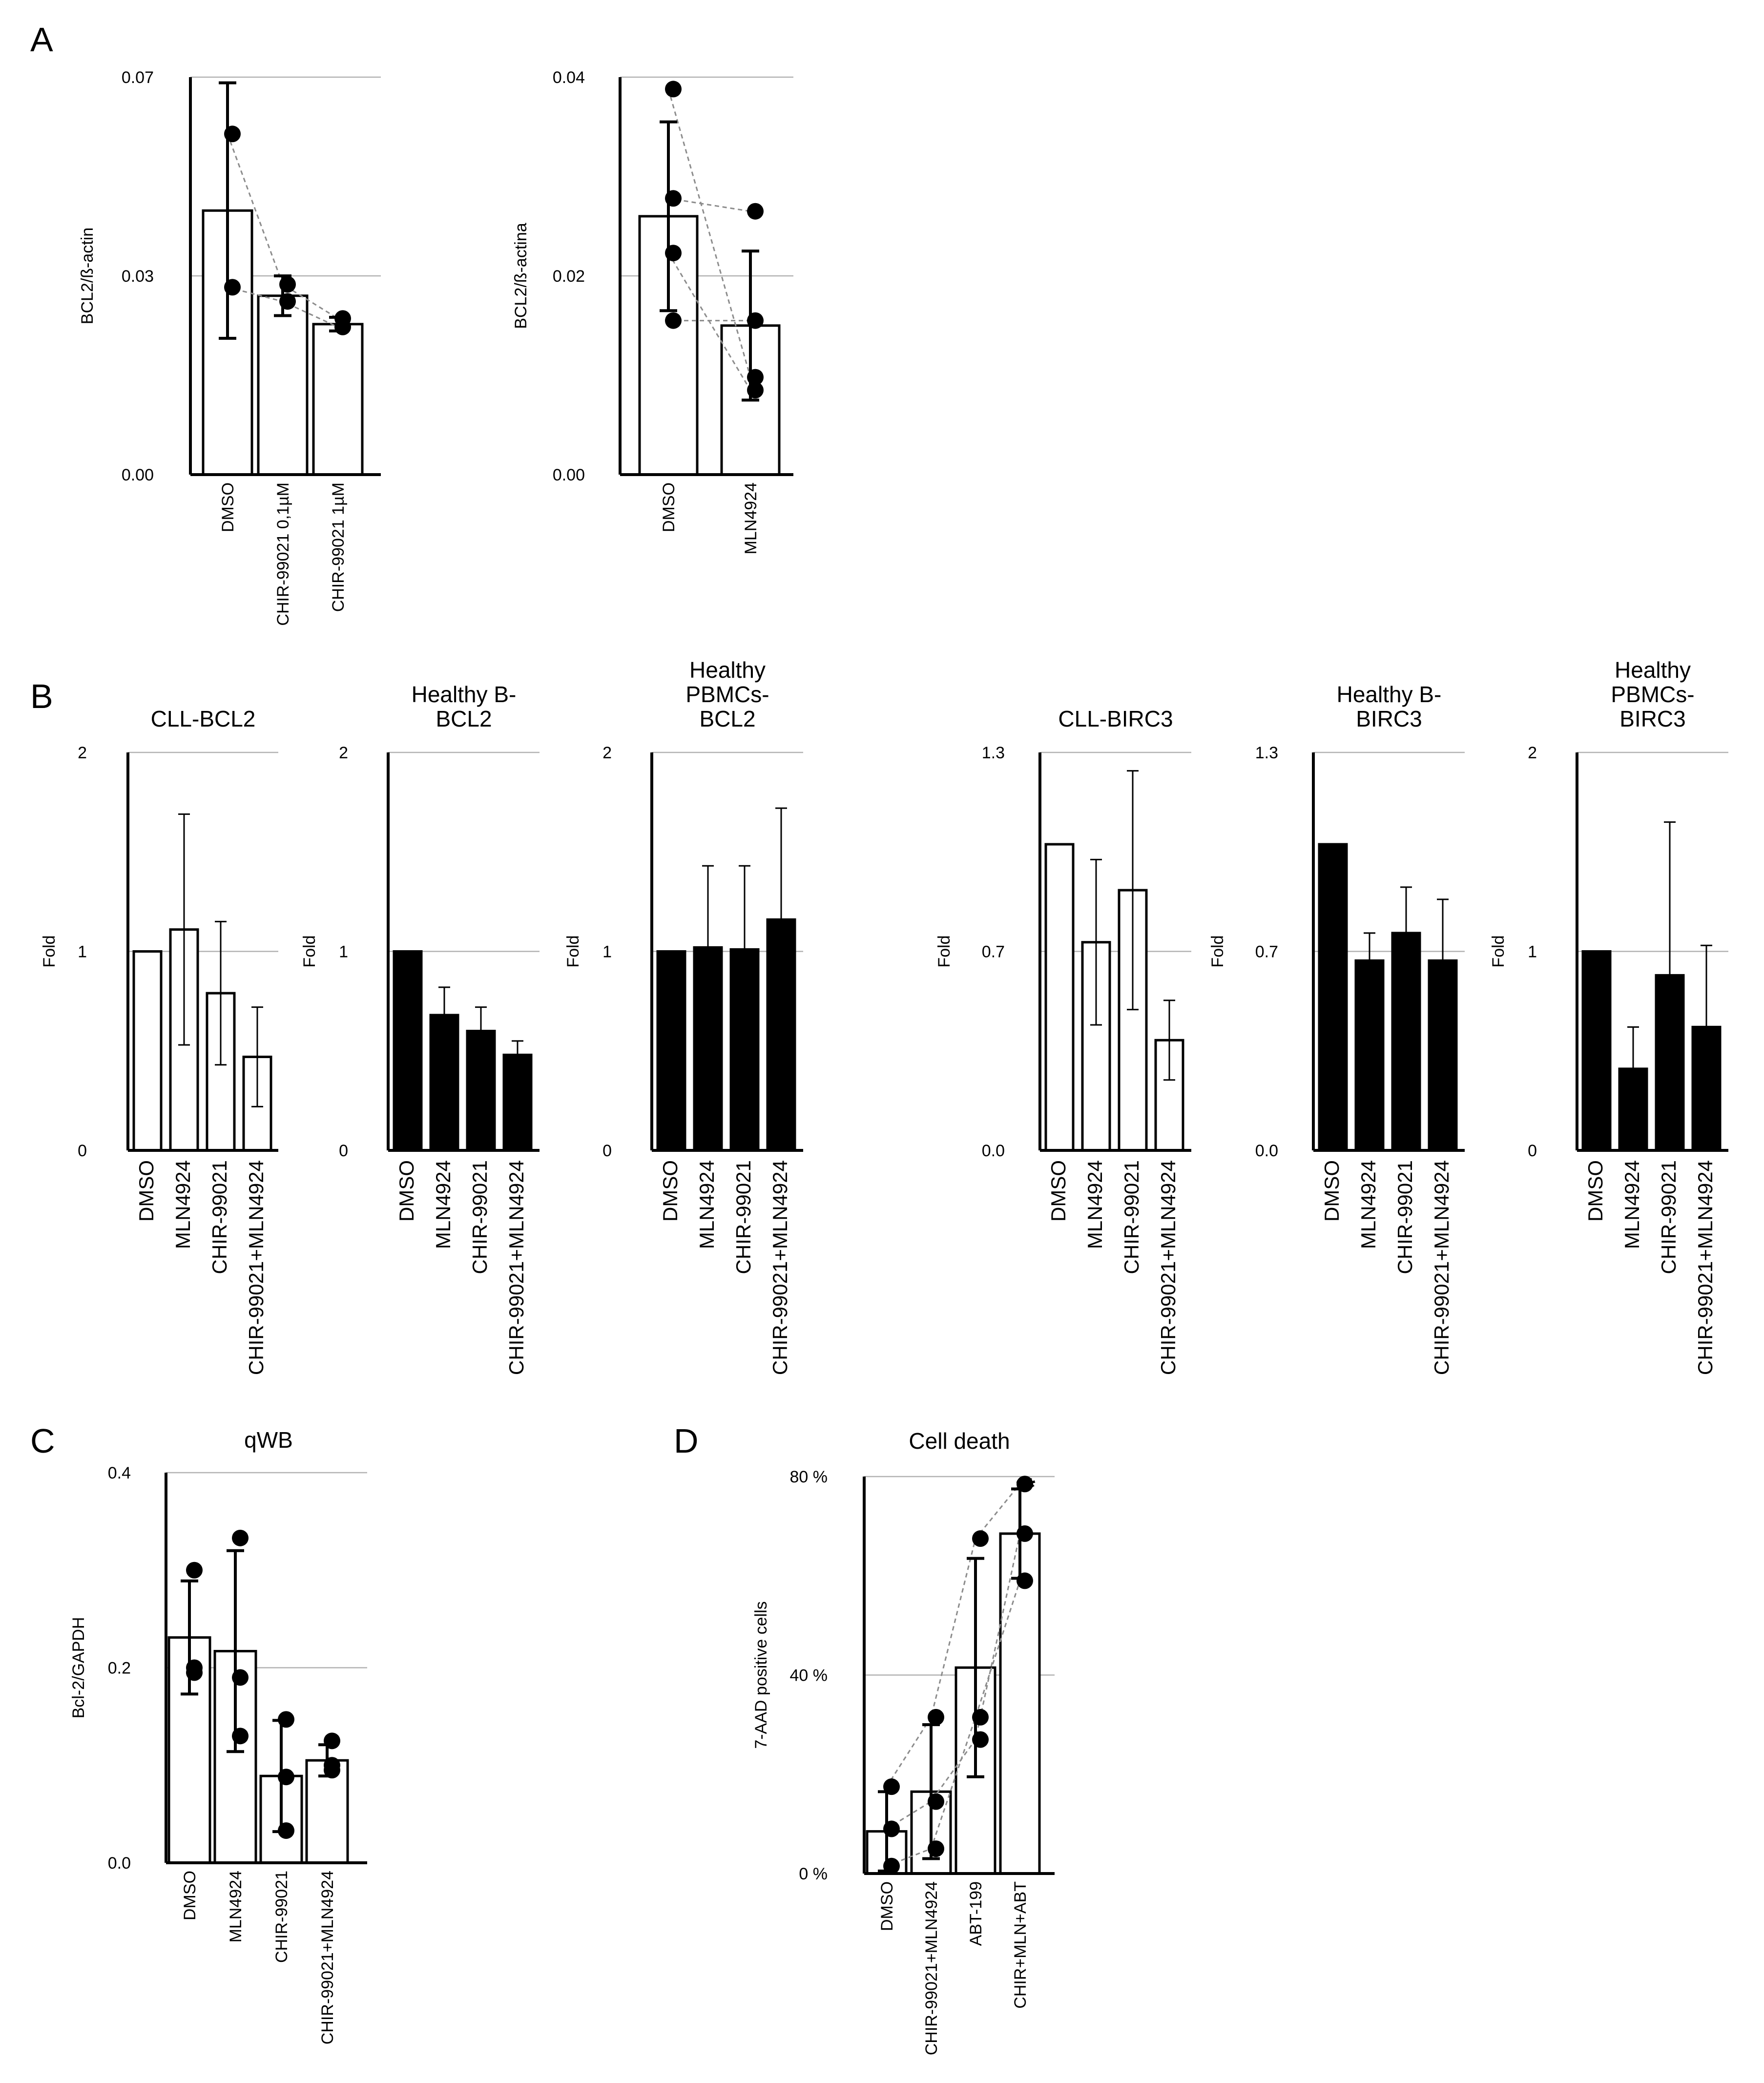 This screenshot has height=2083, width=1764. What do you see at coordinates (120, 1473) in the screenshot?
I see `y-tick-label: 0.4` at bounding box center [120, 1473].